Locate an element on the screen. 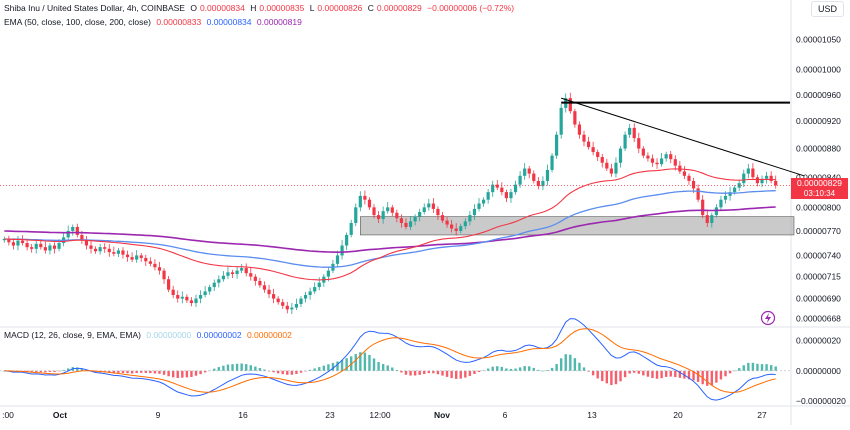 The width and height of the screenshot is (850, 430). high-label: H is located at coordinates (253, 8).